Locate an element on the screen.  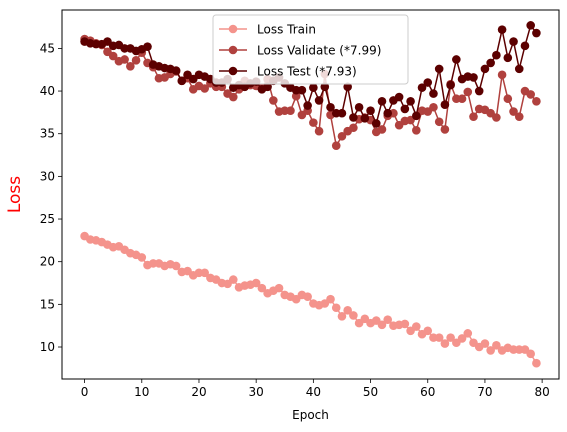
legend-item: Loss Validate (*7.99) is located at coordinates (300, 51).